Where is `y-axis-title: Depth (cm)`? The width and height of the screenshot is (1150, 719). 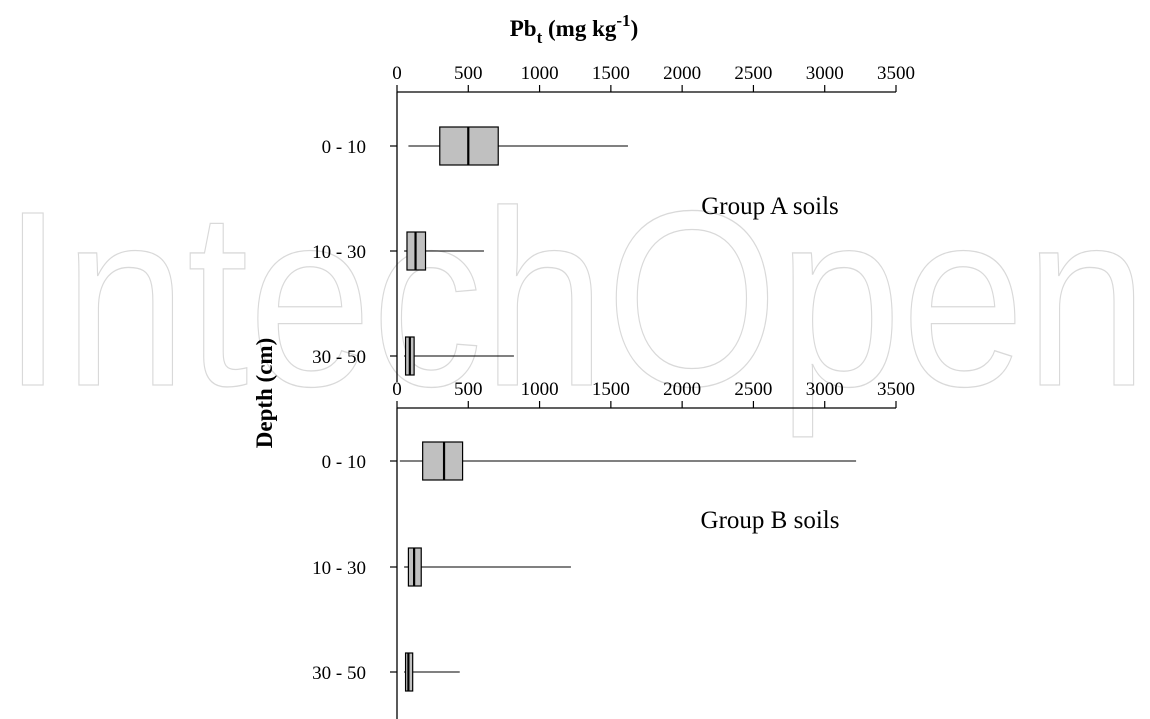 y-axis-title: Depth (cm) is located at coordinates (264, 393).